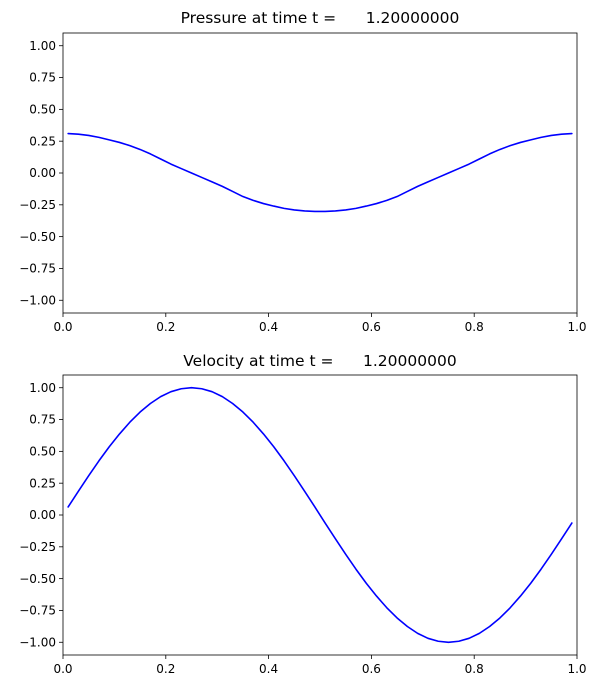 The height and width of the screenshot is (690, 598). Describe the element at coordinates (320, 18) in the screenshot. I see `pressure-chart-title: Pressure at time t = 1.20000000` at that location.